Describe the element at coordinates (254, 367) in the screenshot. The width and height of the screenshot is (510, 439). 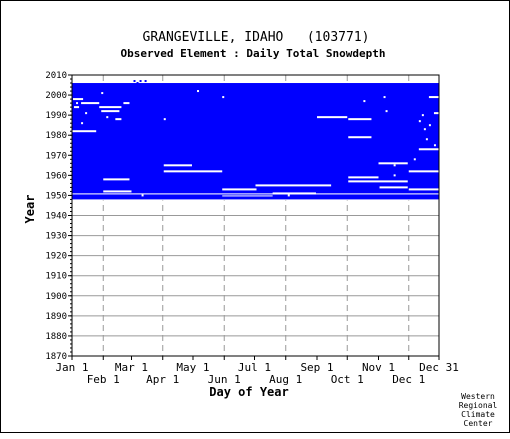
I see `x-tick-label-Jul 1: Jul 1` at that location.